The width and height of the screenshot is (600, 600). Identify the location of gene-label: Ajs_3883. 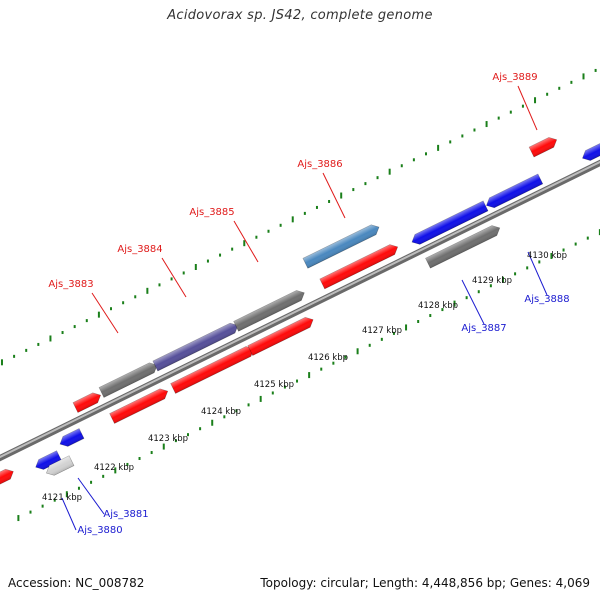
(70, 284).